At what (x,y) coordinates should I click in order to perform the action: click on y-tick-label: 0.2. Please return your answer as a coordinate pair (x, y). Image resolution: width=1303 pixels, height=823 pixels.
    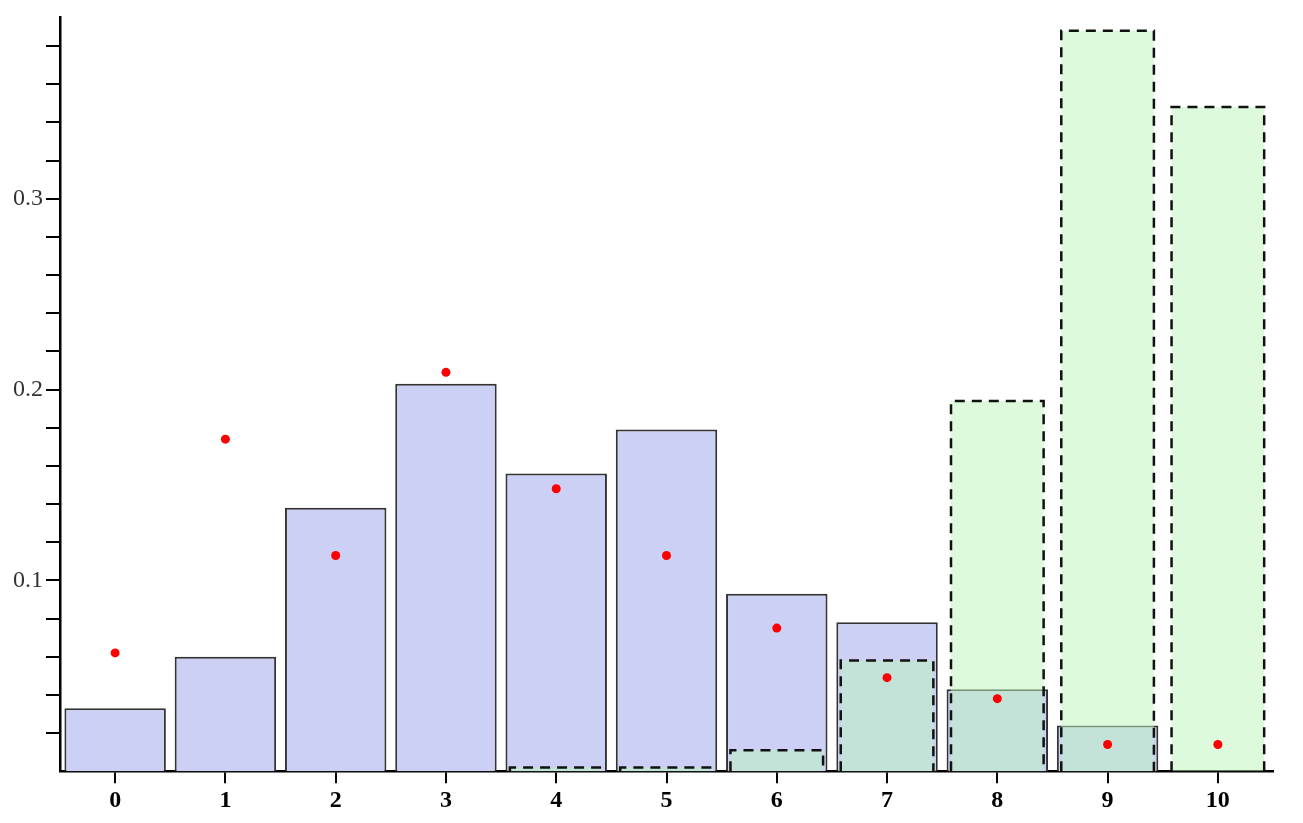
    Looking at the image, I should click on (28, 387).